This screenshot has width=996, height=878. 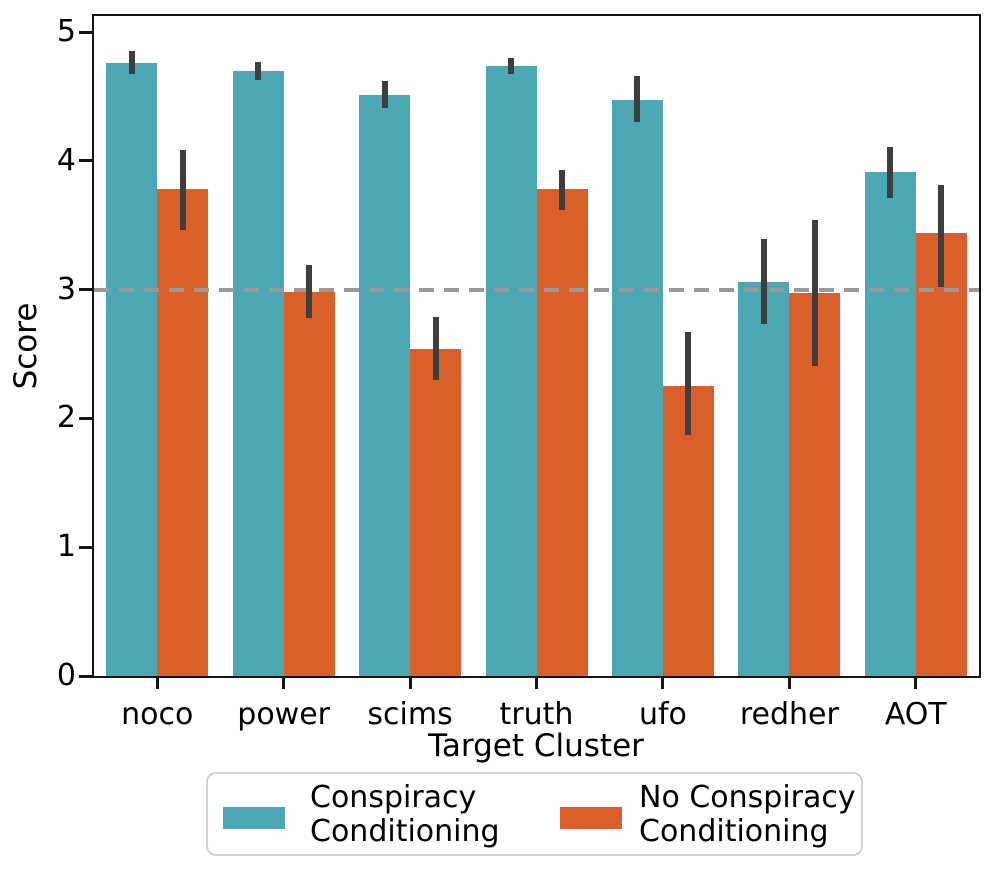 I want to click on legend-label-no-conspiracy-conditioning: No Conspiracy Conditioning, so click(x=747, y=815).